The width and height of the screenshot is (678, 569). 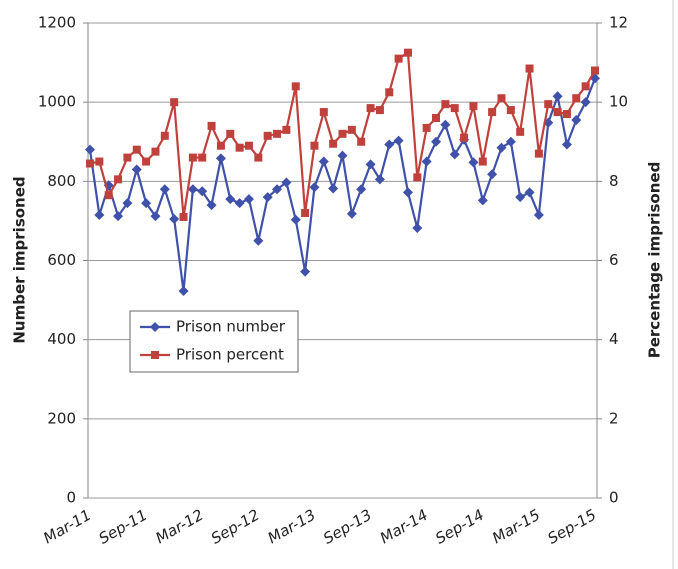 I want to click on x-tick-label: Sep-12, so click(x=235, y=527).